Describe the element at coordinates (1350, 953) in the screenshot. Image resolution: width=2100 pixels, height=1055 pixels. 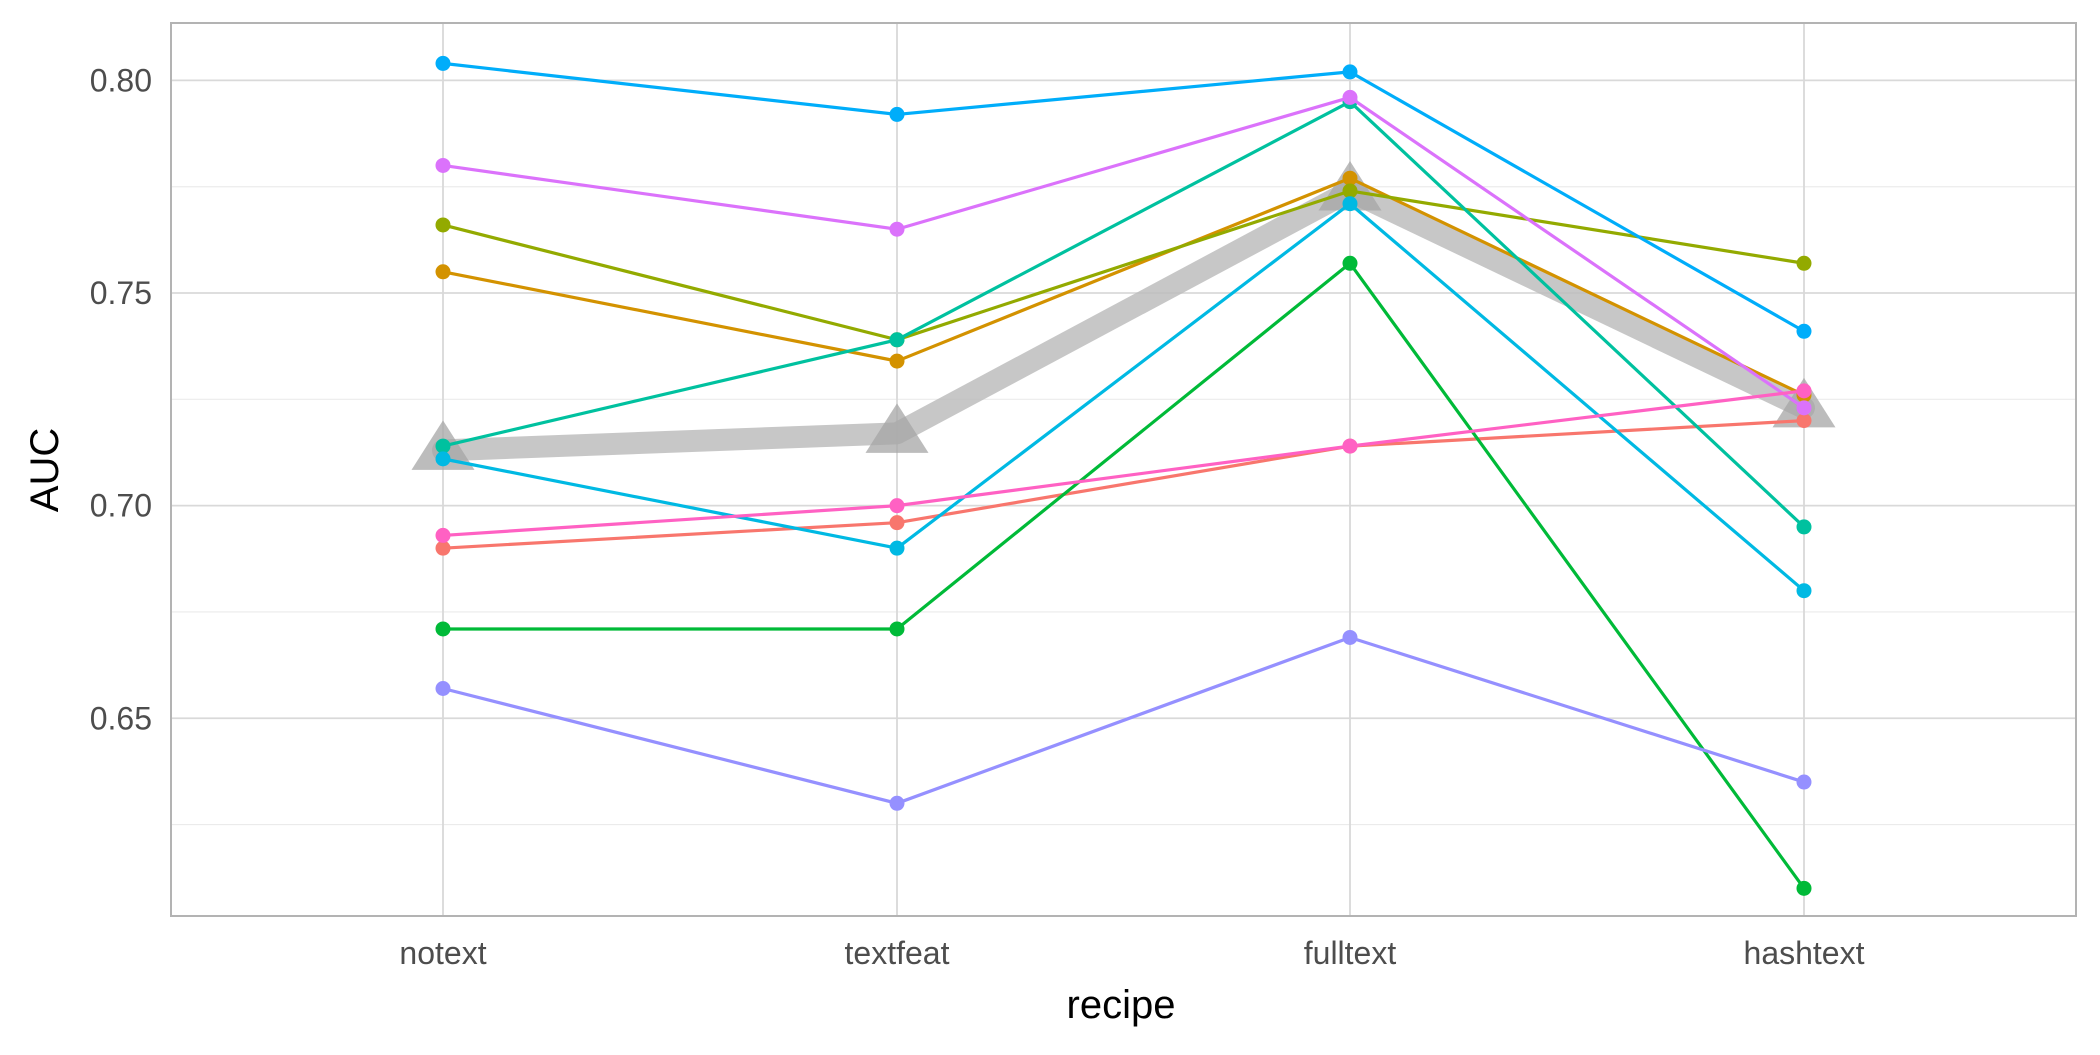
I see `x-tick-label: fulltext` at that location.